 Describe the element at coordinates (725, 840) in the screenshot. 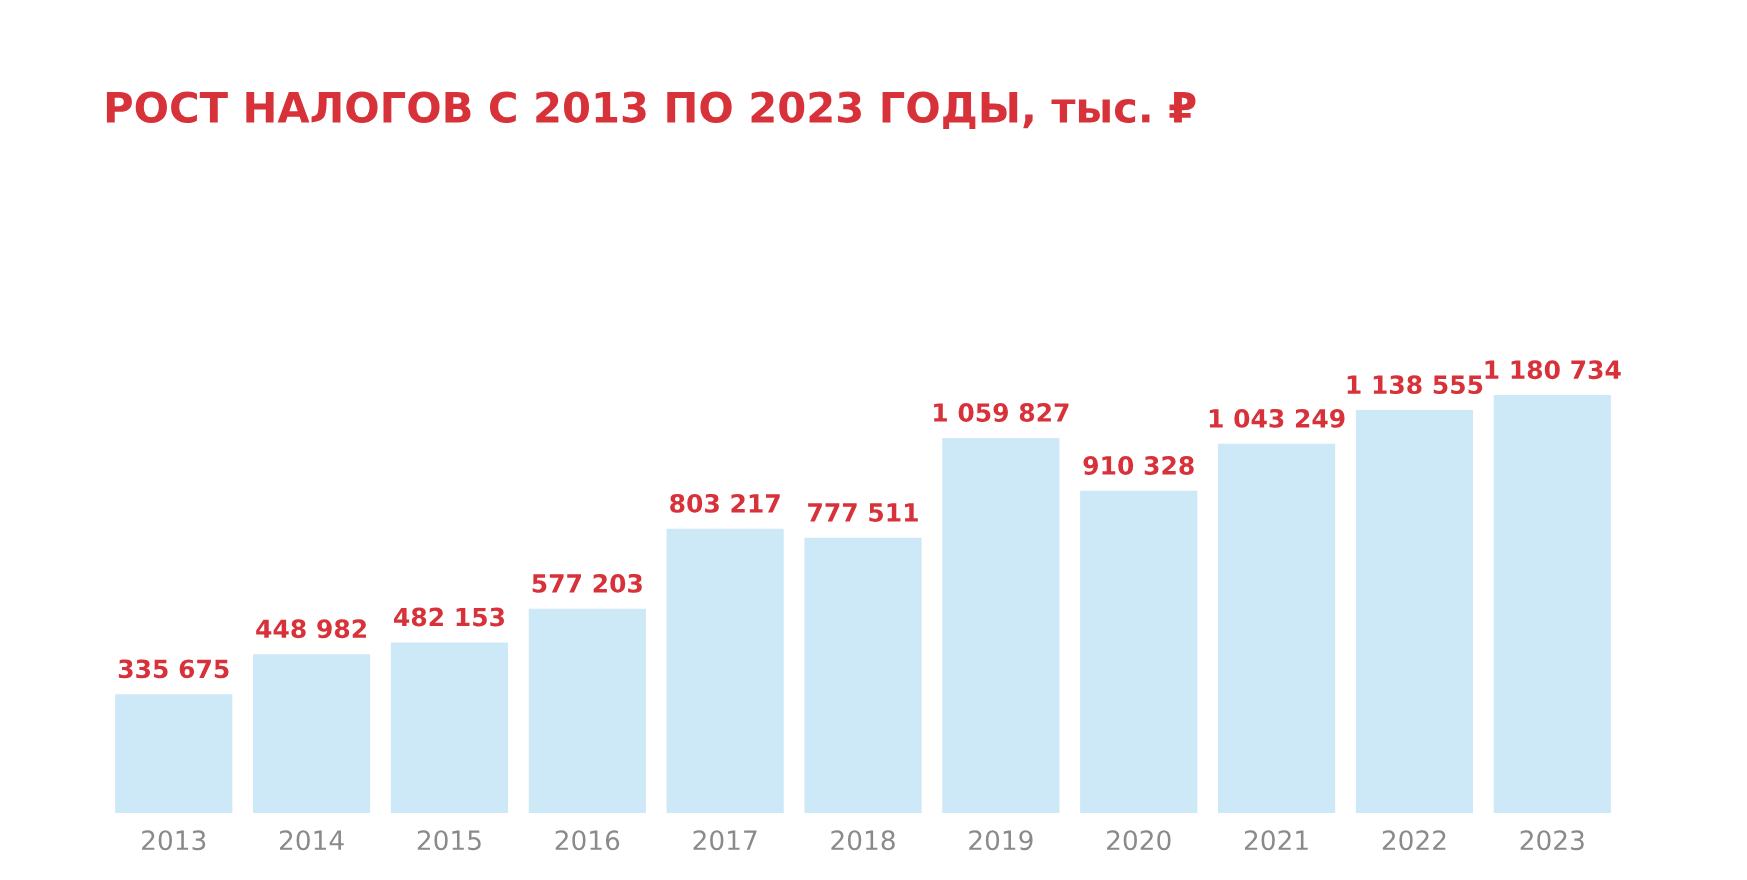

I see `x-tick-label: 2017` at that location.